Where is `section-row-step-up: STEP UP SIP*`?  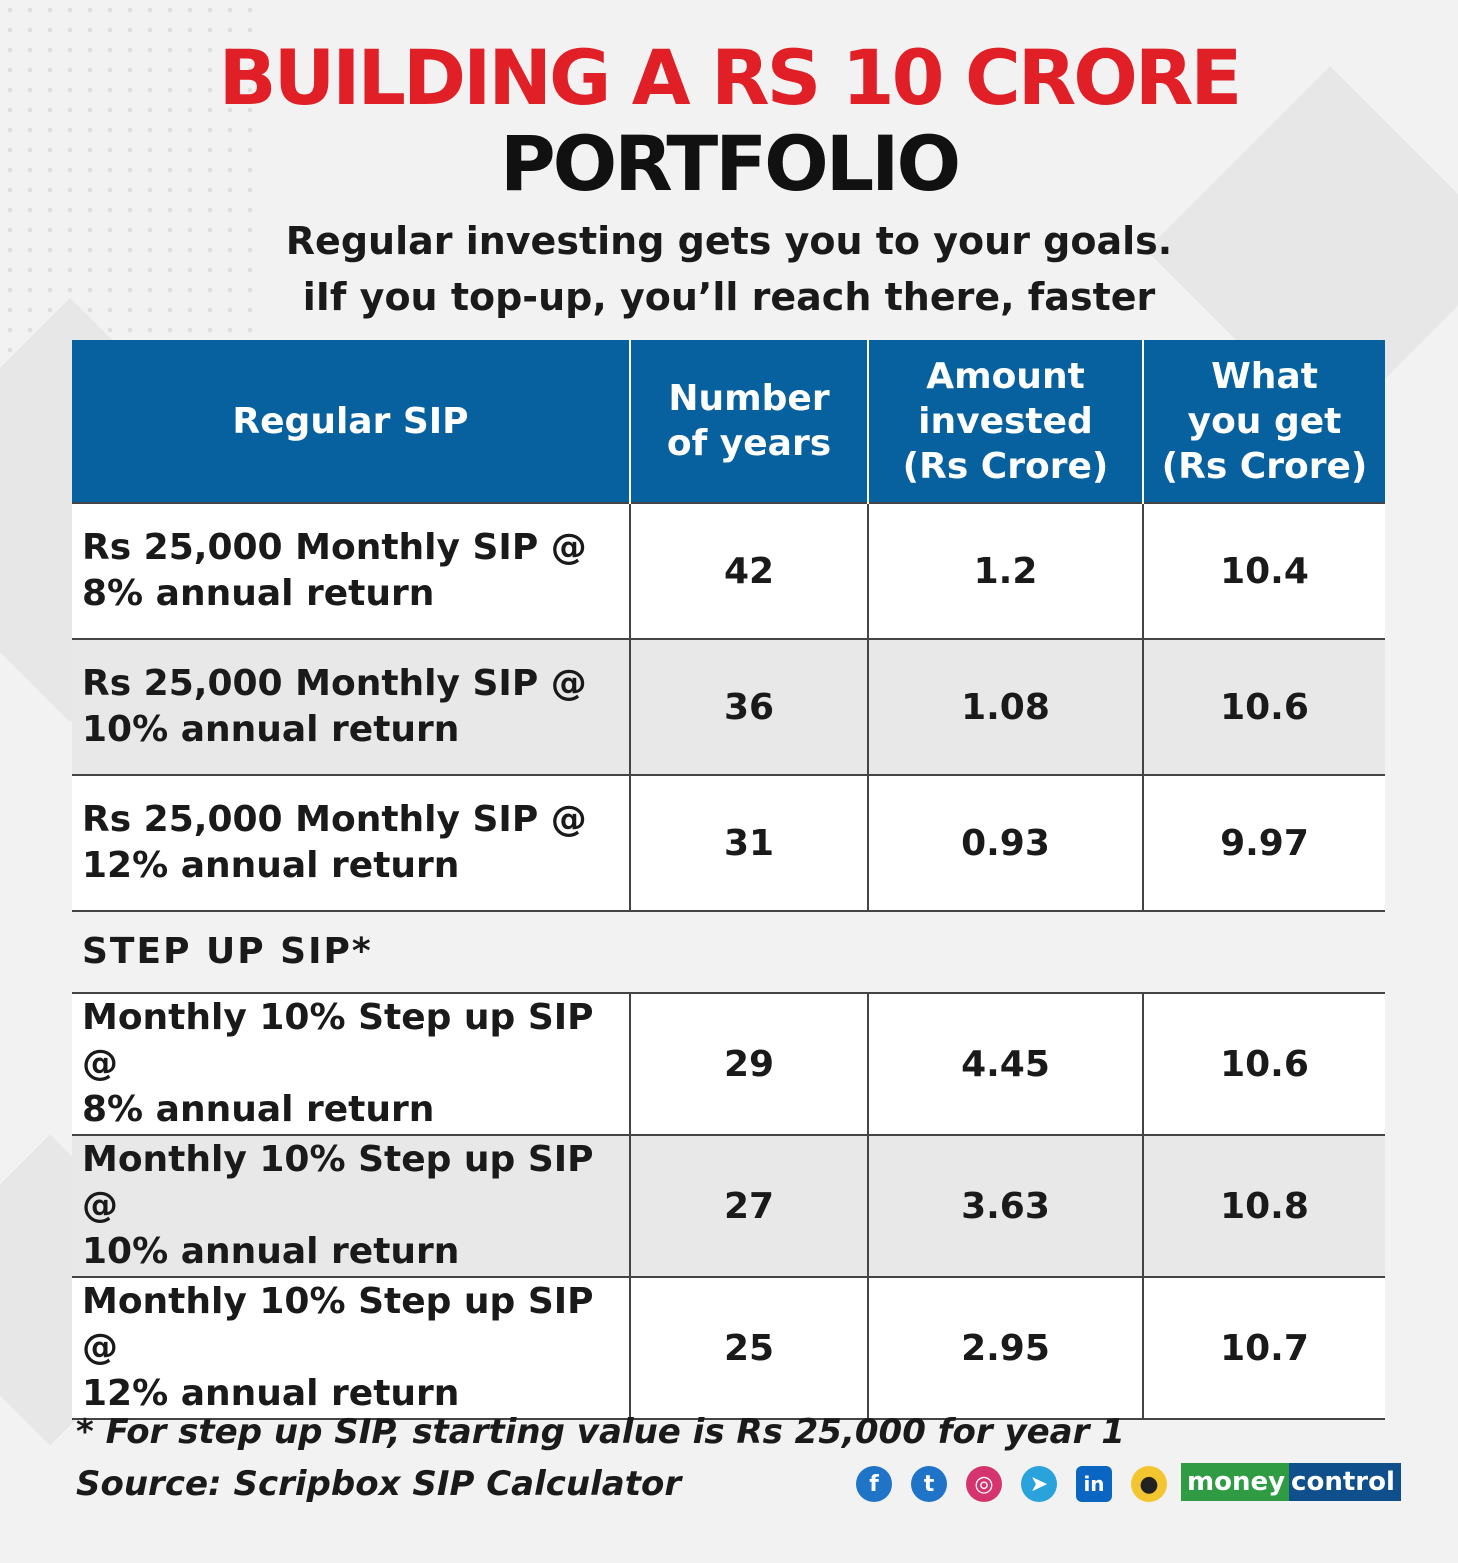
section-row-step-up: STEP UP SIP* is located at coordinates (728, 951).